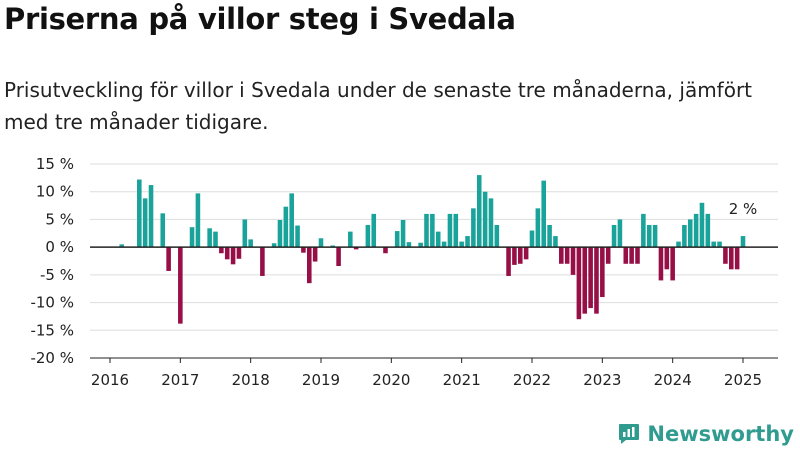  What do you see at coordinates (110, 380) in the screenshot?
I see `x-tick-label: 2016` at bounding box center [110, 380].